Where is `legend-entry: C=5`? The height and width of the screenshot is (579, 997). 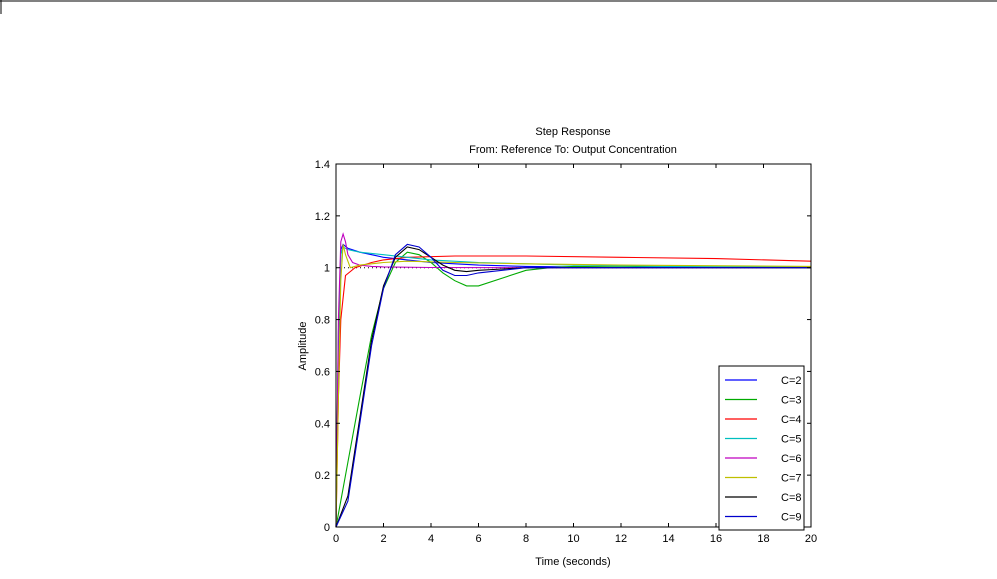
legend-entry: C=5 is located at coordinates (791, 440).